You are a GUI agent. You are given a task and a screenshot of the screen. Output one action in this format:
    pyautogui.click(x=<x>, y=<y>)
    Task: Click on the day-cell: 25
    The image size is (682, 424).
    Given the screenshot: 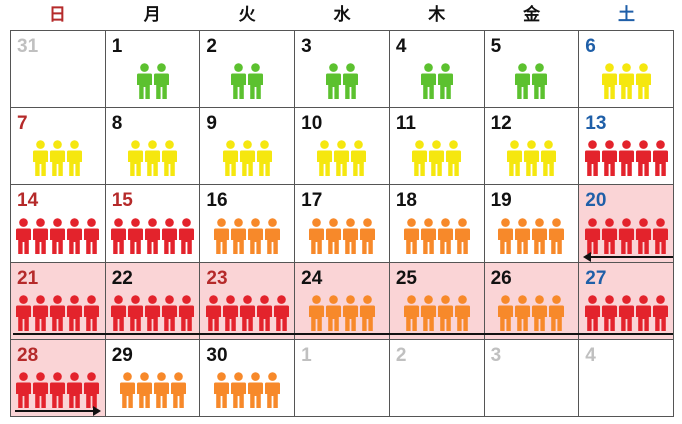 What is the action you would take?
    pyautogui.click(x=437, y=301)
    